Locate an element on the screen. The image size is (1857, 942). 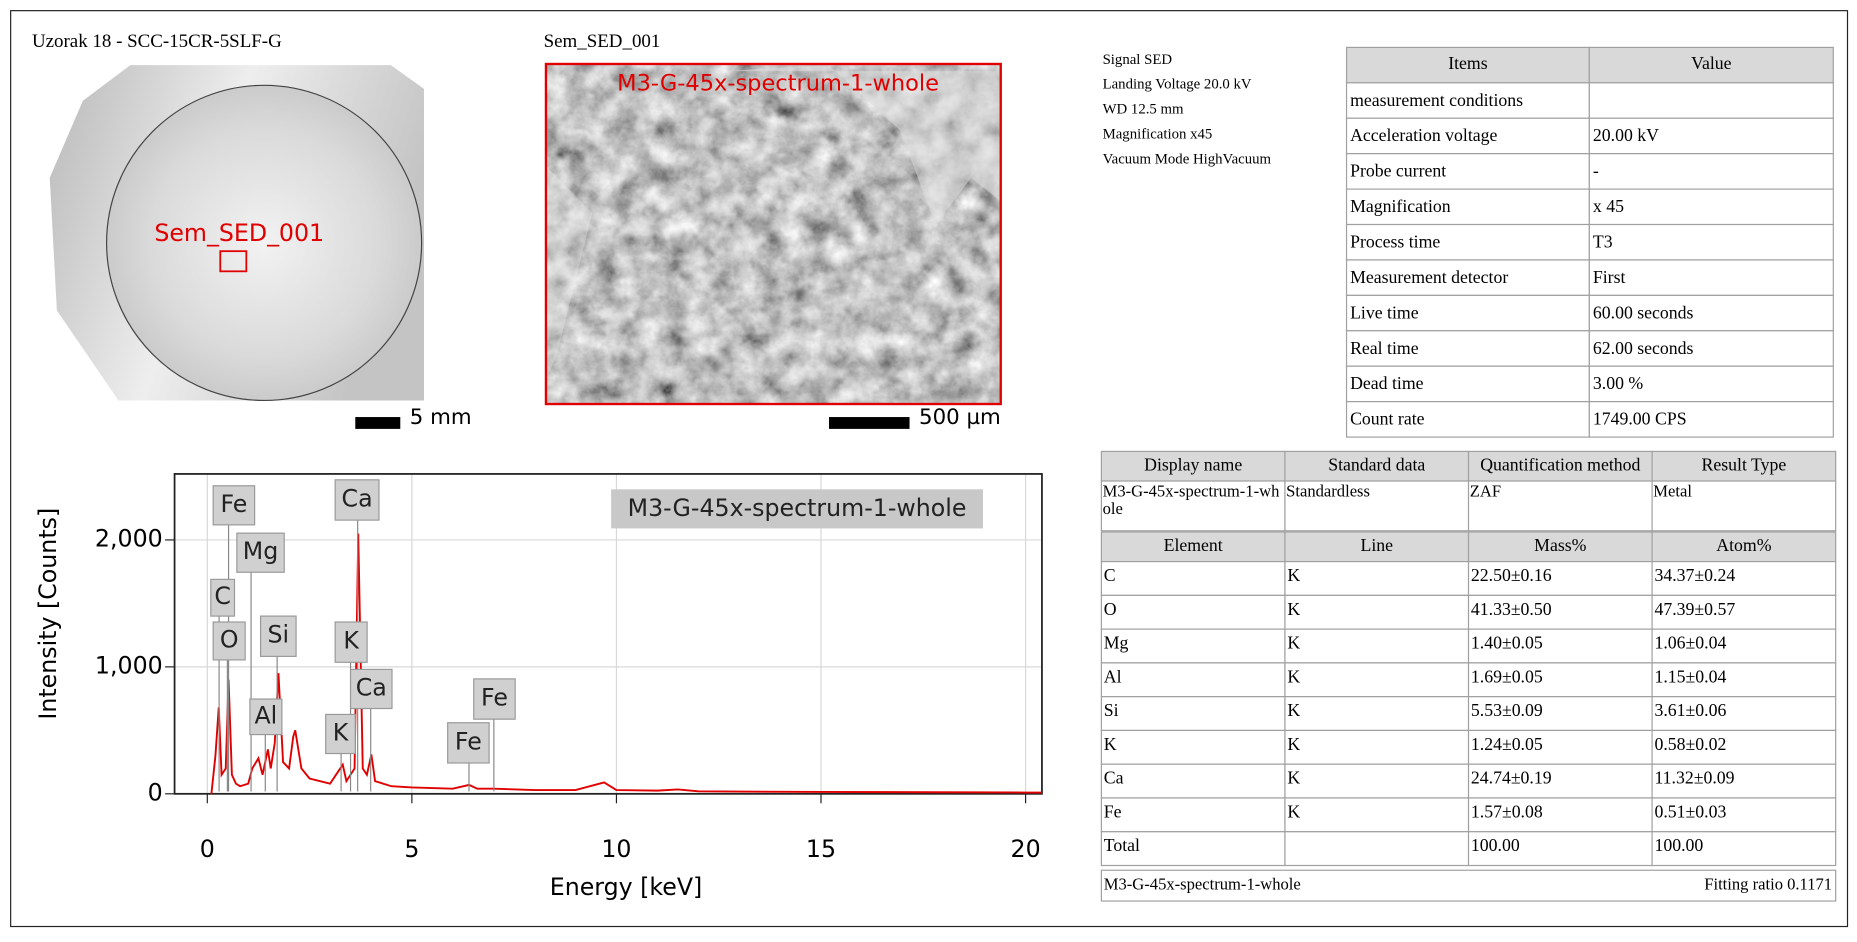
footer-cell is located at coordinates (1468, 885).